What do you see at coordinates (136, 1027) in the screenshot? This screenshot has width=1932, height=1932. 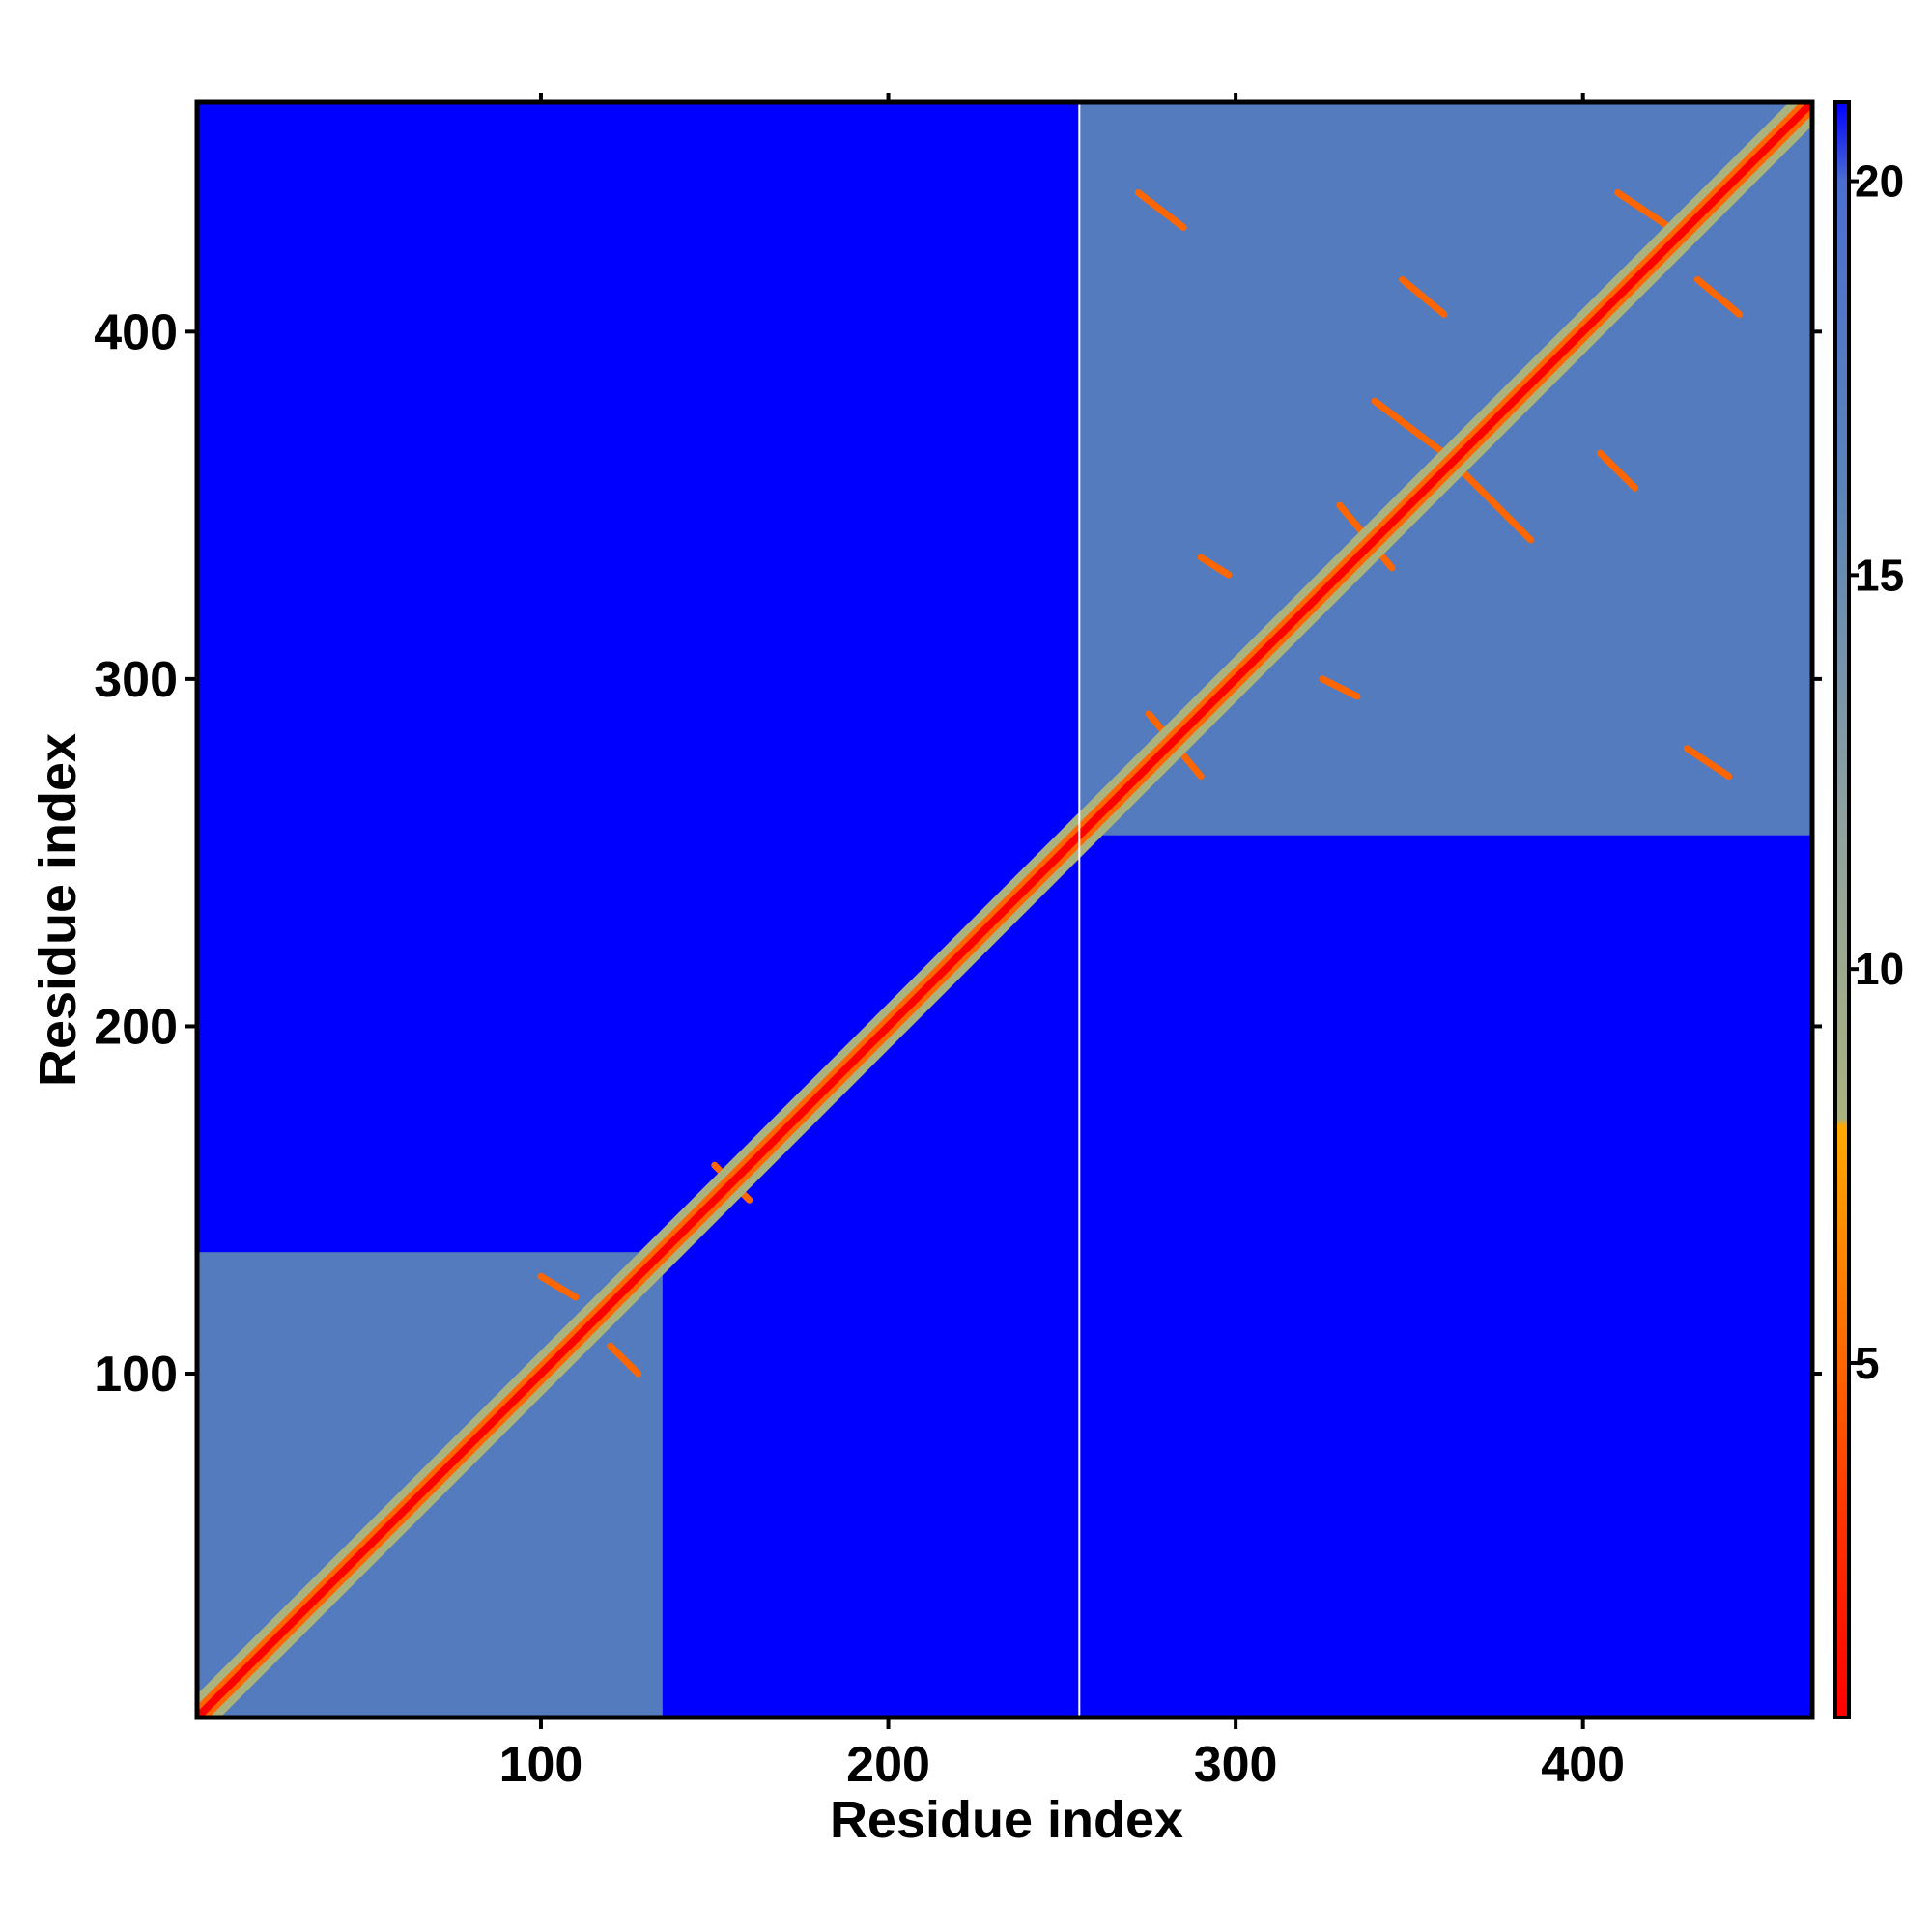 I see `y-tick-label: 200` at bounding box center [136, 1027].